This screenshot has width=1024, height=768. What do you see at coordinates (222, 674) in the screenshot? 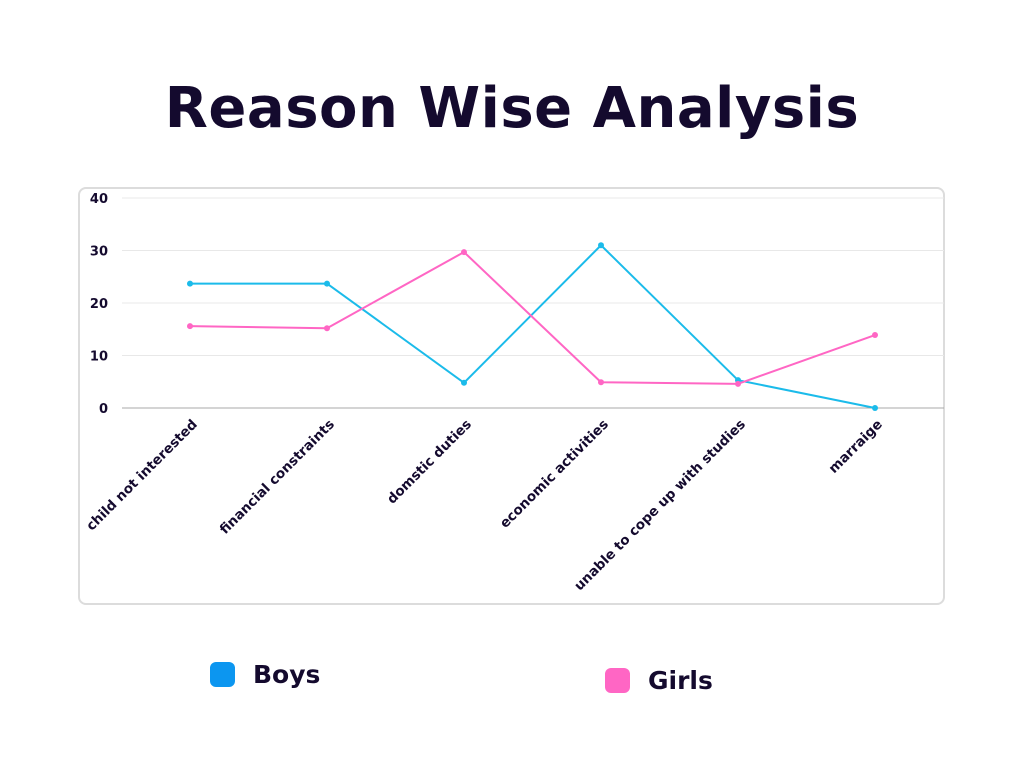
I see `legend-swatch-boys` at bounding box center [222, 674].